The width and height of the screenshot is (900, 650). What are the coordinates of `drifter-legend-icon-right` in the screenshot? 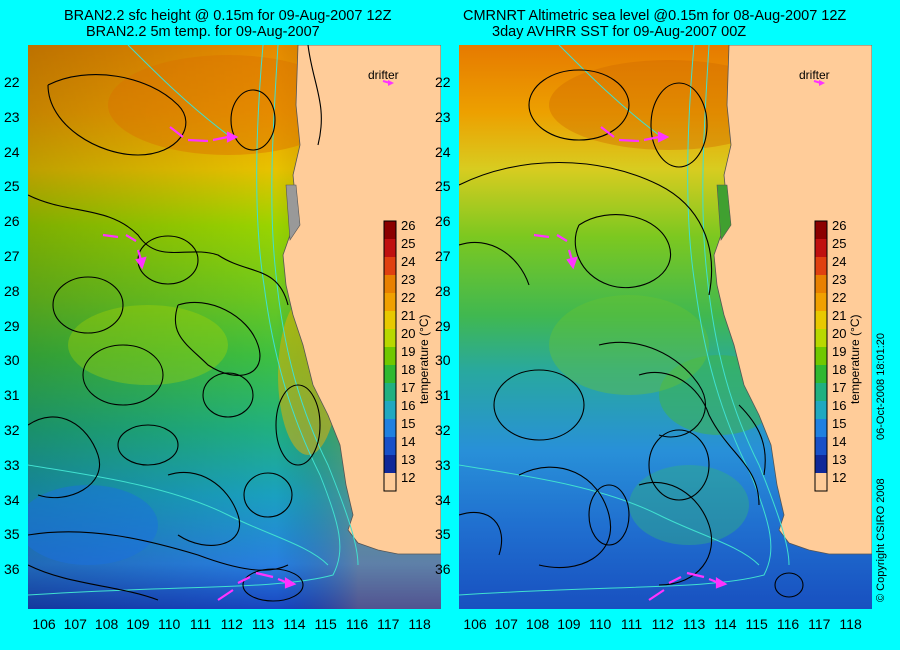 It's located at (822, 83).